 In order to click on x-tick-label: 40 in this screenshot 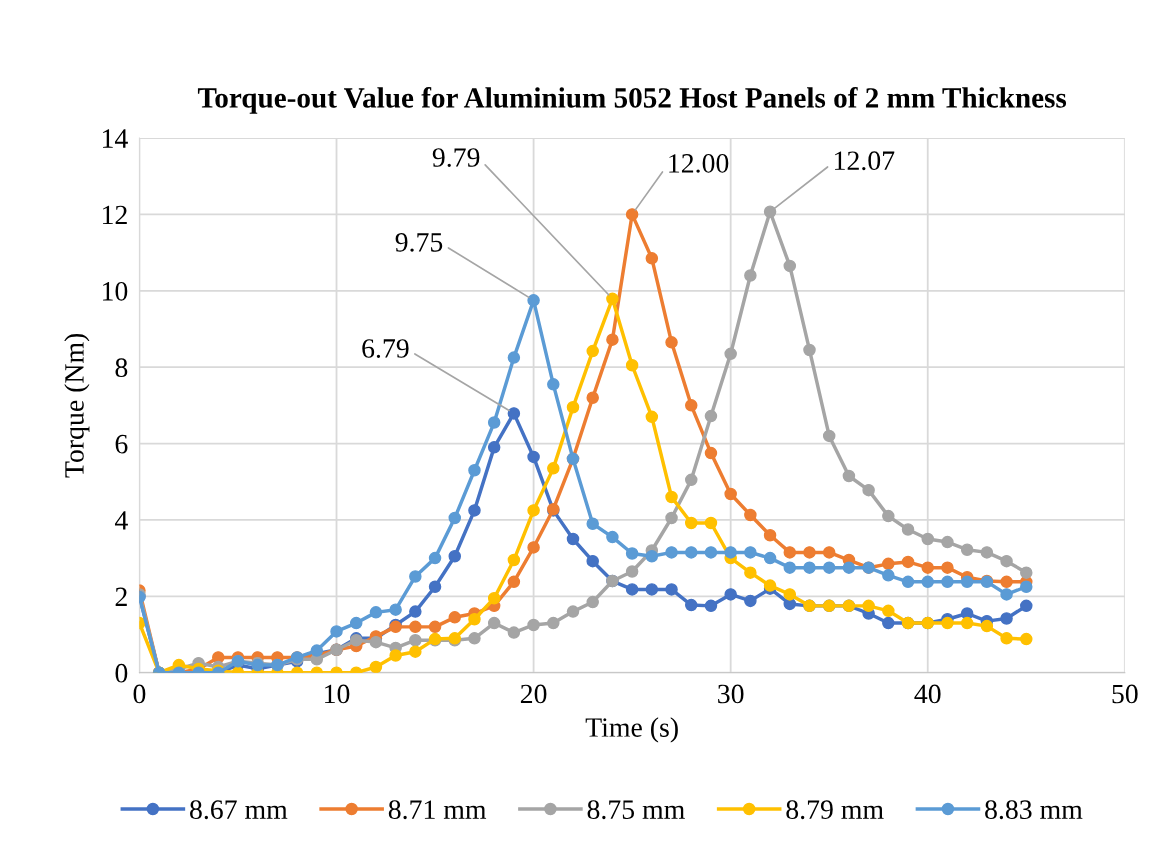, I will do `click(927, 694)`.